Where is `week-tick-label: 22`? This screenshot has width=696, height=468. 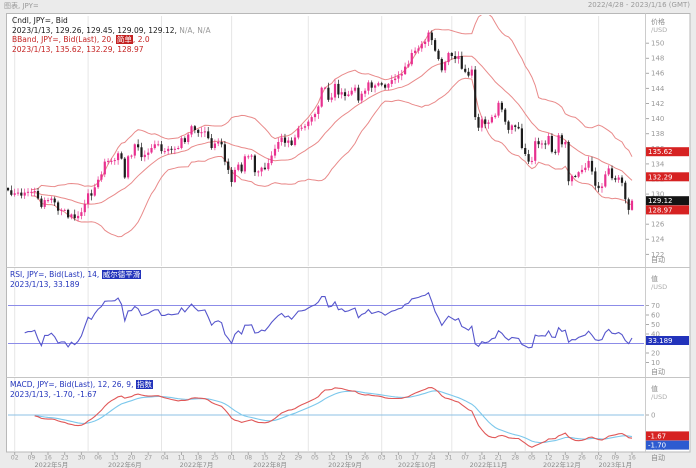 week-tick-label: 22 is located at coordinates (282, 458).